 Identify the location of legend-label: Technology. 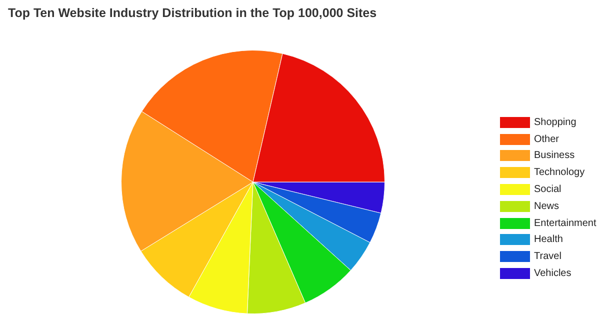
(559, 172).